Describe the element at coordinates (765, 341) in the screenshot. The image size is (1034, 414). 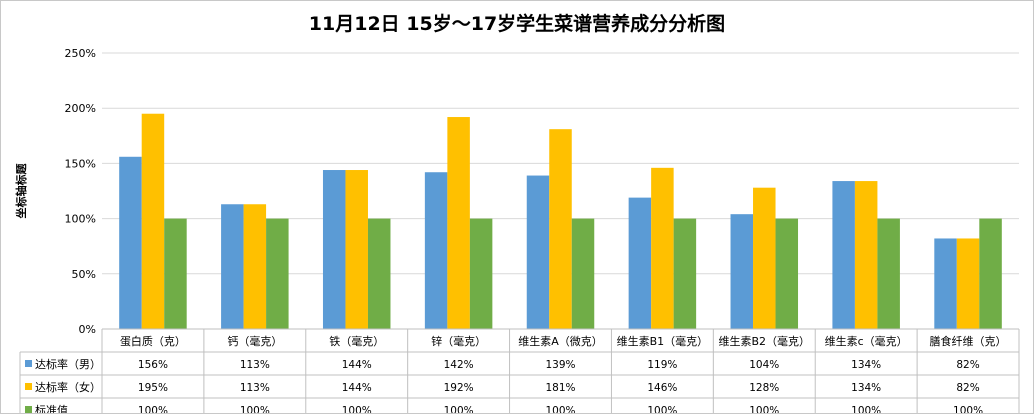
I see `category-label: 维生素B2（毫克）` at that location.